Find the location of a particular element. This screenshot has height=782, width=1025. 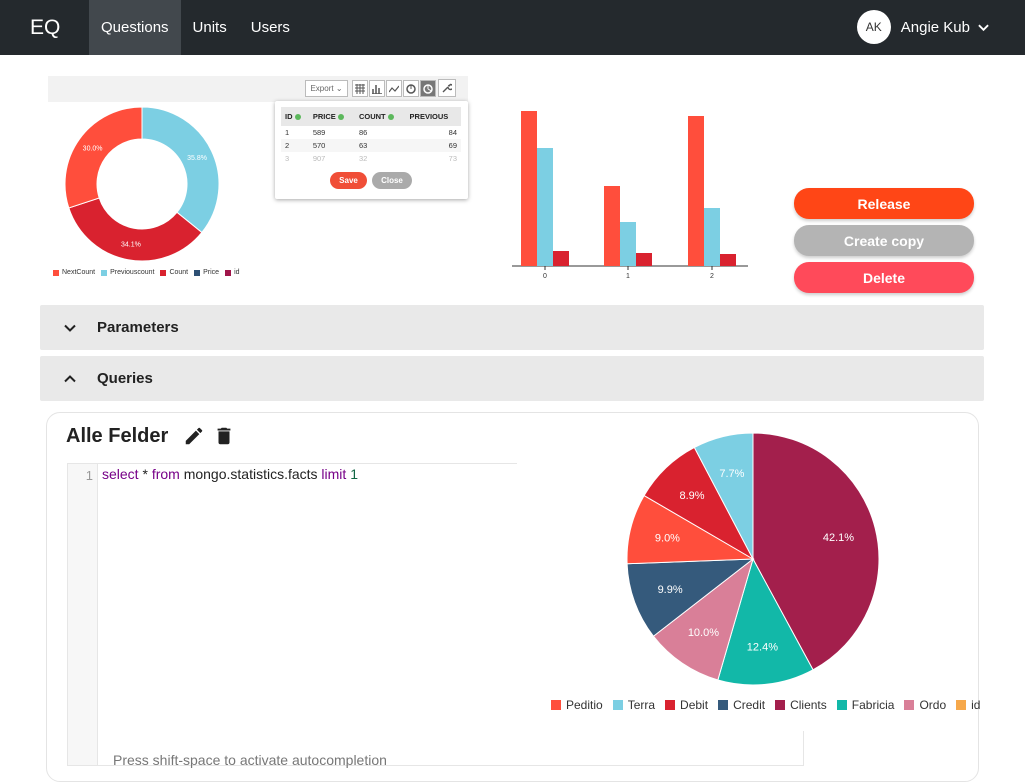

table-cell: 32 is located at coordinates (363, 158).